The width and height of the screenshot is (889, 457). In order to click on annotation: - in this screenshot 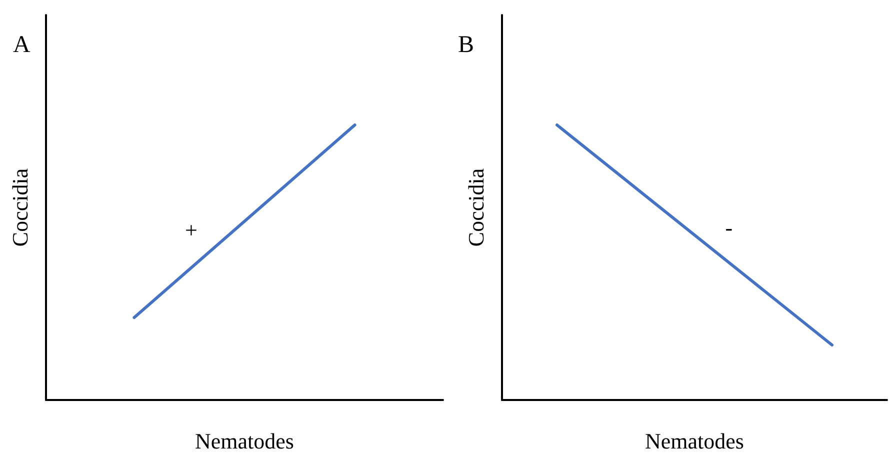, I will do `click(729, 227)`.